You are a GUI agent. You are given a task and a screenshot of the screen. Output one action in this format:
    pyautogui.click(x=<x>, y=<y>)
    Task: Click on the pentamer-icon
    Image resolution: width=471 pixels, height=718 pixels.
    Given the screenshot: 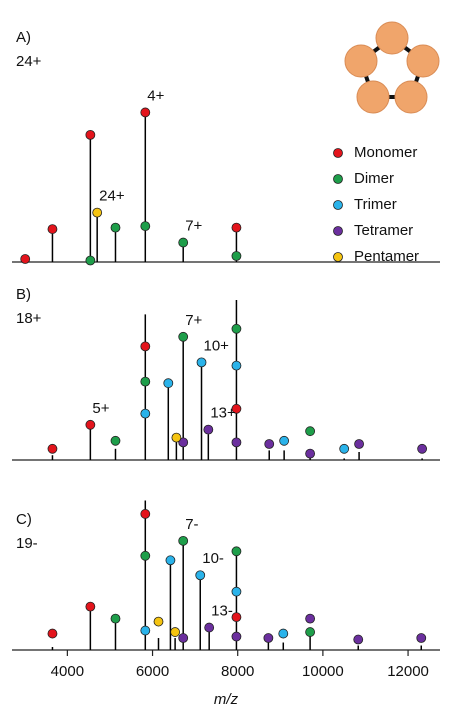 What is the action you would take?
    pyautogui.click(x=392, y=67)
    